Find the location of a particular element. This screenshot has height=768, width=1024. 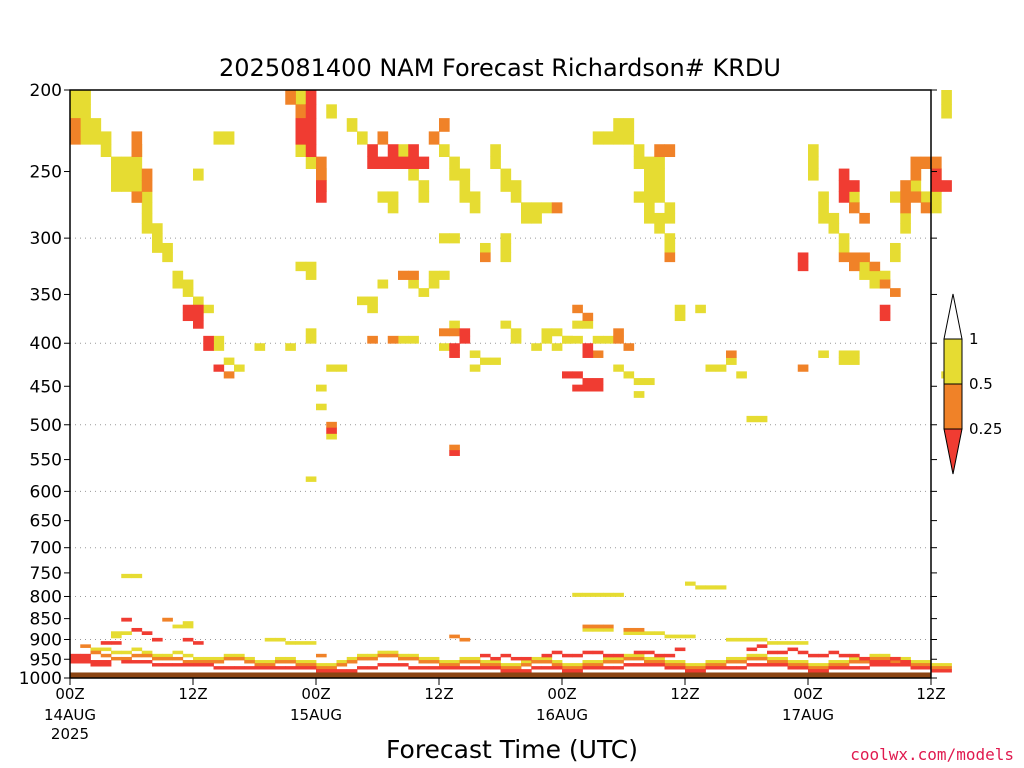

x-tick-date-6: 17AUG is located at coordinates (808, 715).